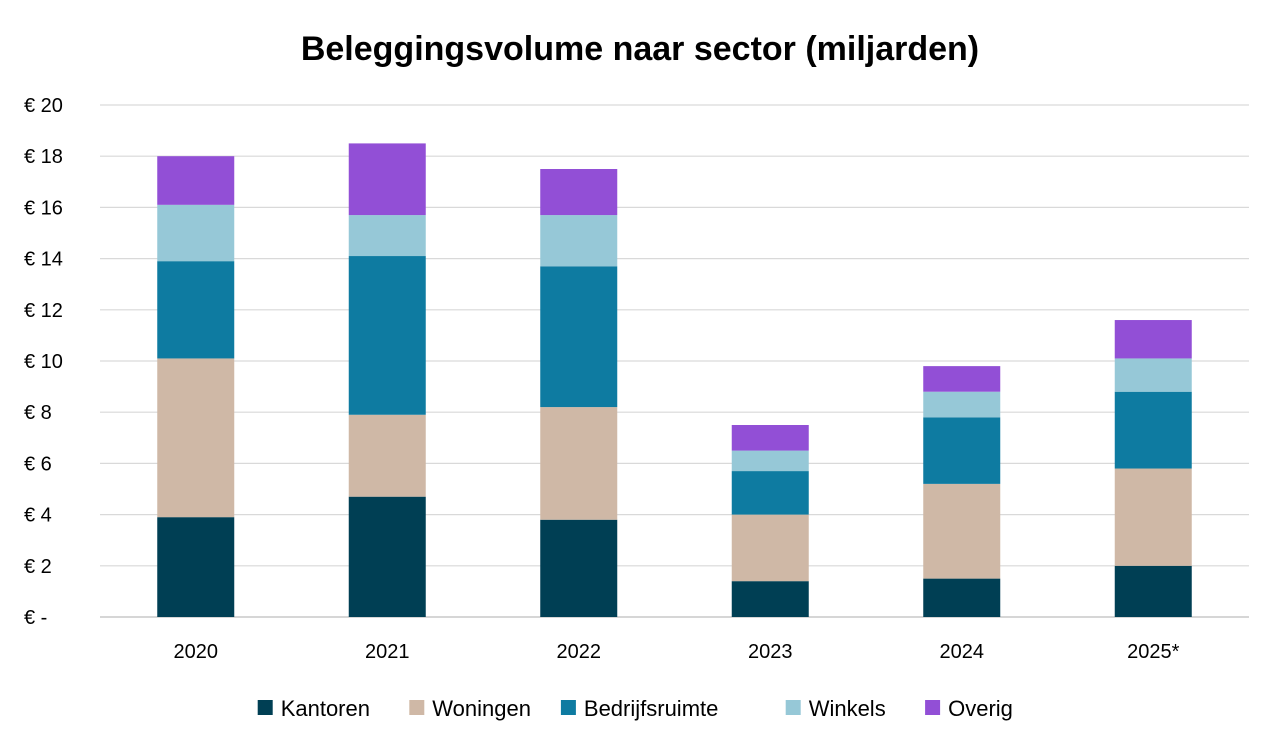 The height and width of the screenshot is (749, 1280). I want to click on x-tick-label: 2021, so click(387, 652).